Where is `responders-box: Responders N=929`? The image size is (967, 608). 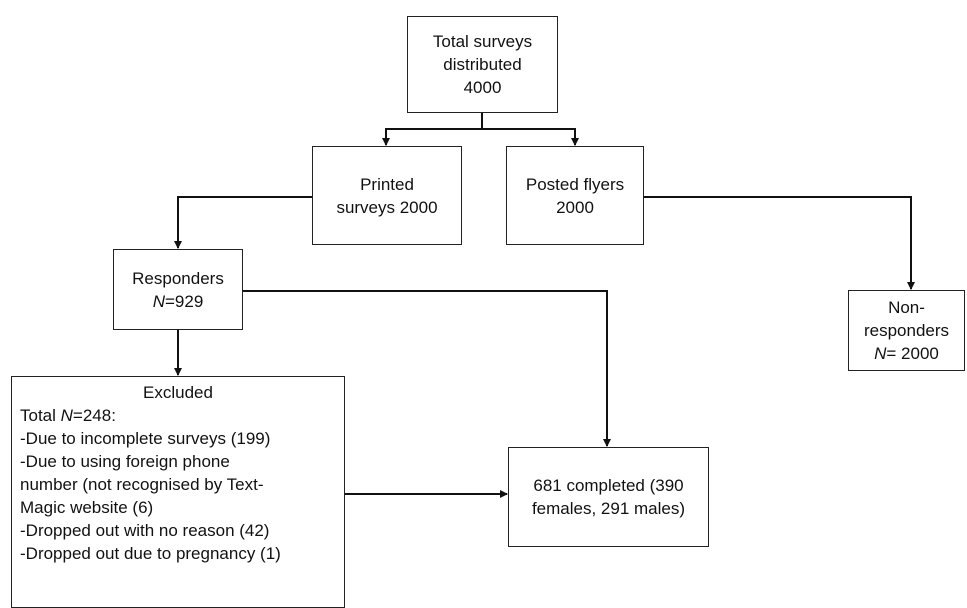 responders-box: Responders N=929 is located at coordinates (178, 289).